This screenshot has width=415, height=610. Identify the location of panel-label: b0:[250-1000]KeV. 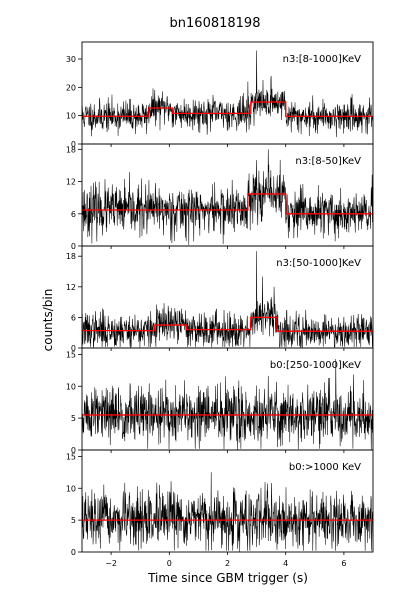
(315, 365).